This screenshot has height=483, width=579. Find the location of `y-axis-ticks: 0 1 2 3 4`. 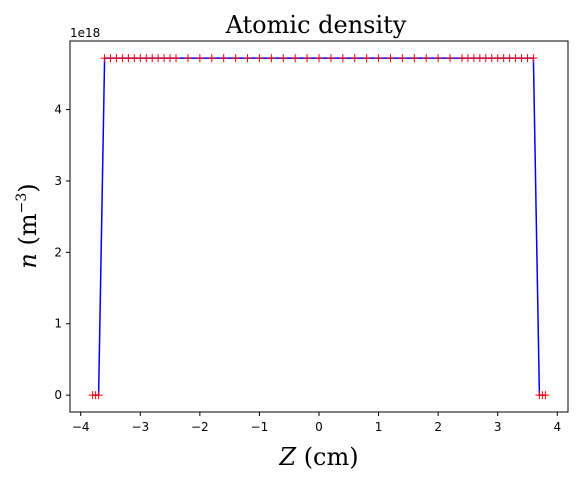

y-axis-ticks: 0 1 2 3 4 is located at coordinates (62, 252).